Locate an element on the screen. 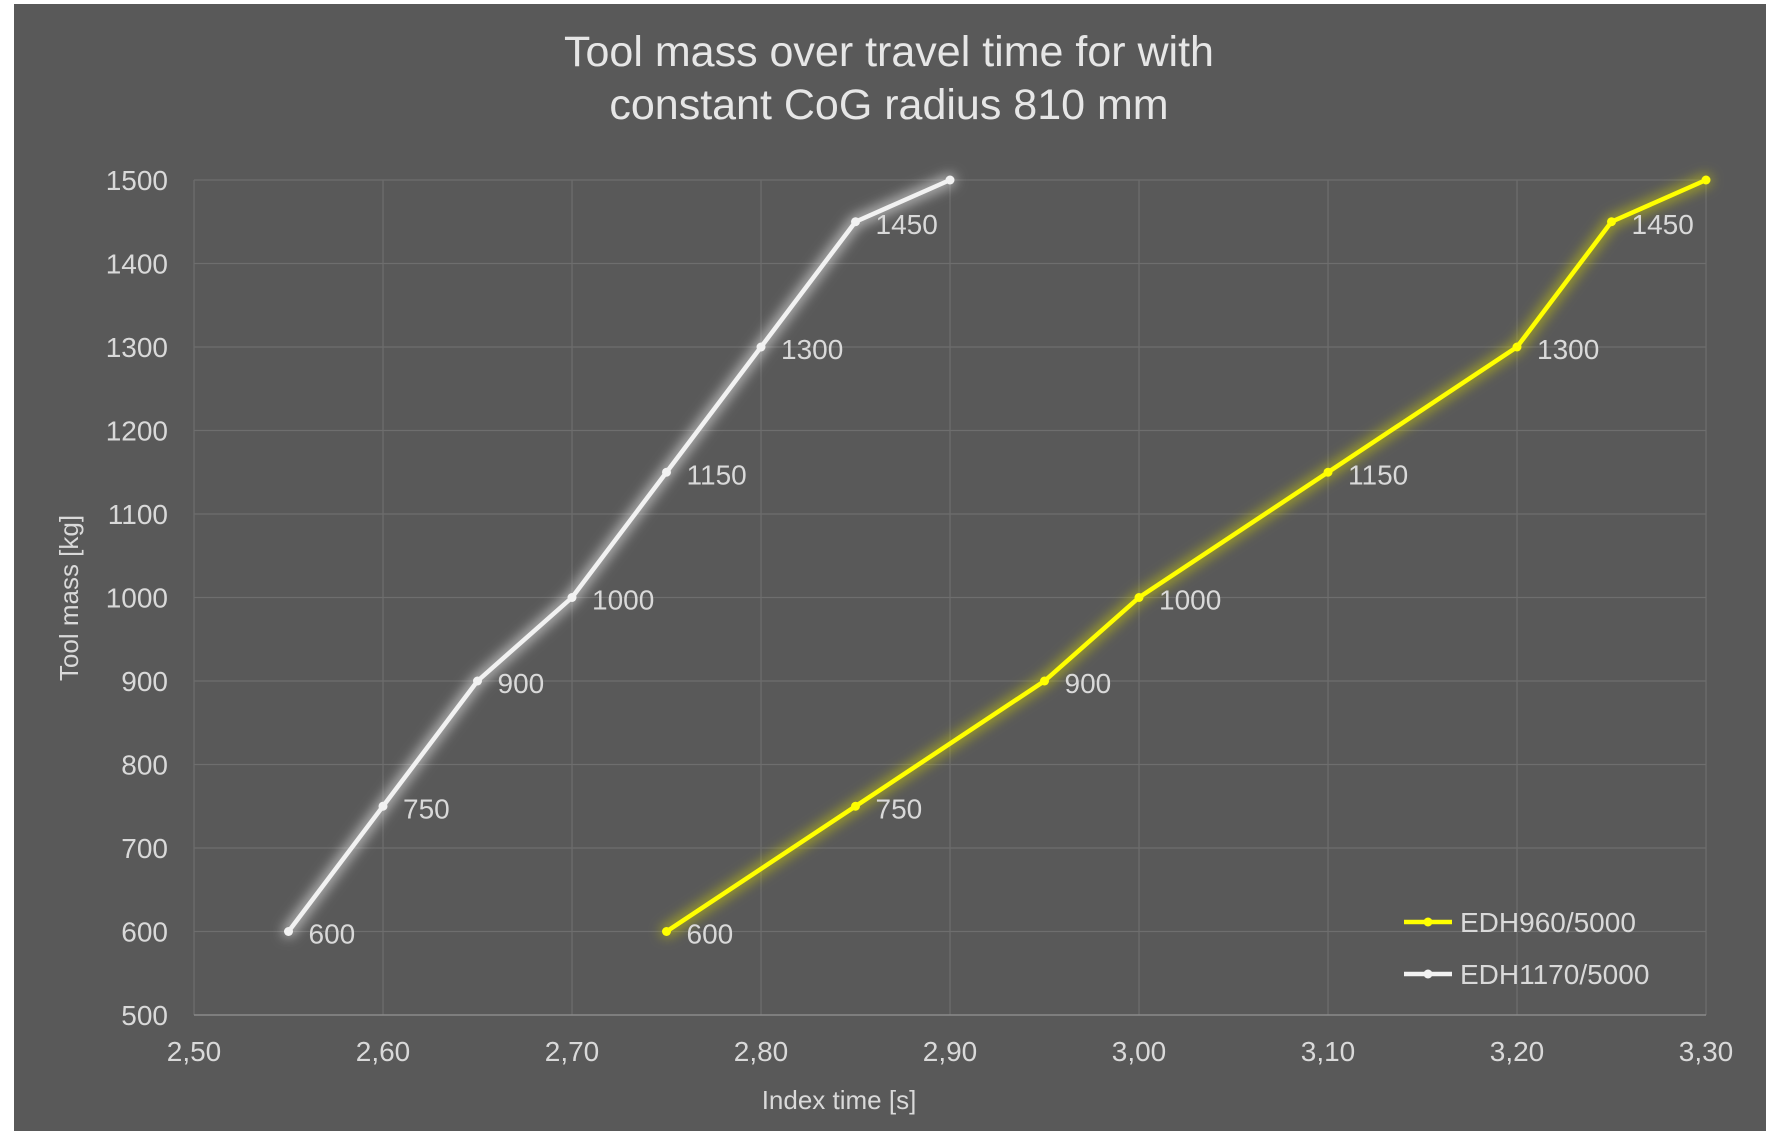 Image resolution: width=1772 pixels, height=1135 pixels. y-tick-label: 1100 is located at coordinates (138, 514).